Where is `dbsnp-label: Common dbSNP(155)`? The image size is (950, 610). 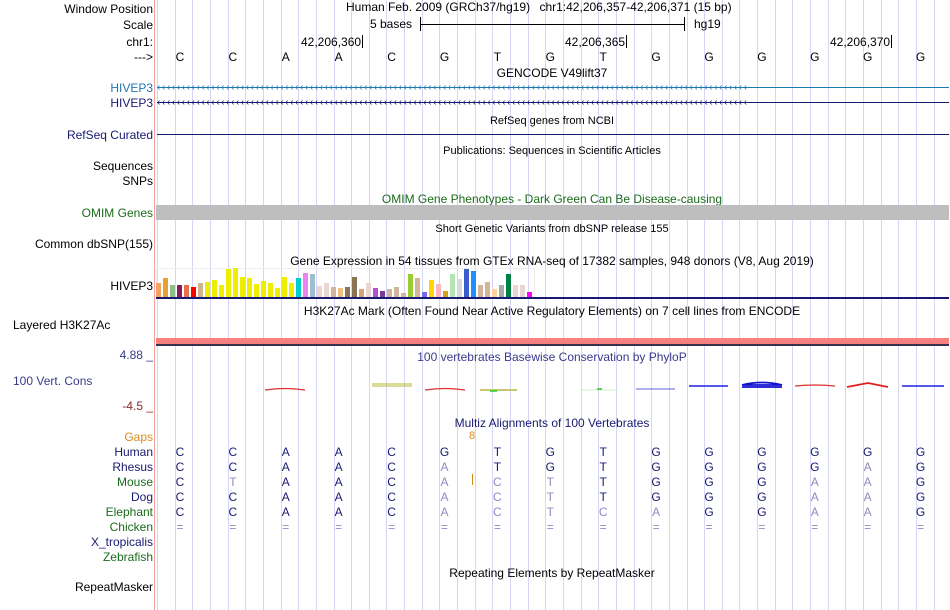
dbsnp-label: Common dbSNP(155) is located at coordinates (93, 244).